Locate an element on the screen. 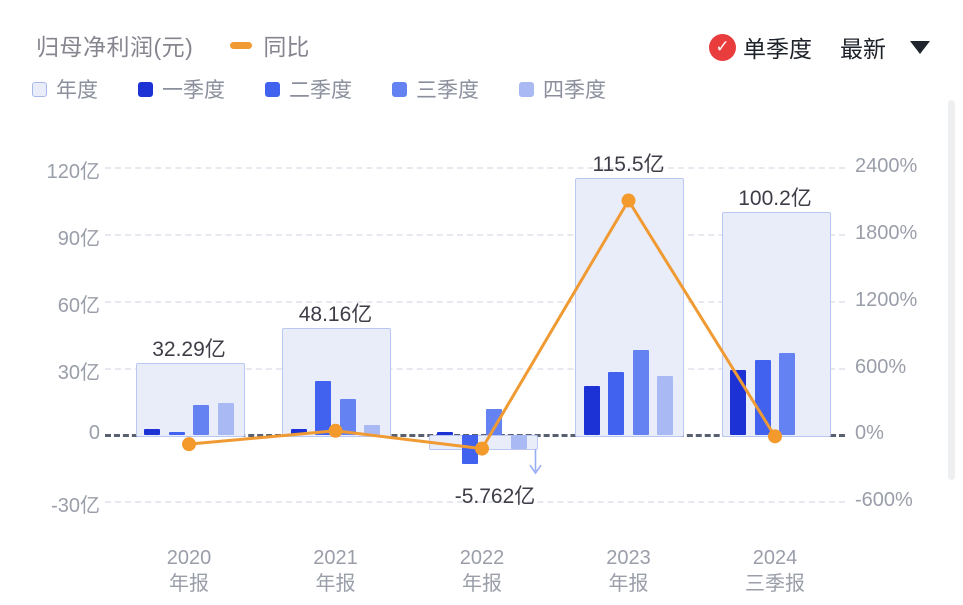 Image resolution: width=963 pixels, height=605 pixels. annual-value-label: 48.16亿 is located at coordinates (335, 315).